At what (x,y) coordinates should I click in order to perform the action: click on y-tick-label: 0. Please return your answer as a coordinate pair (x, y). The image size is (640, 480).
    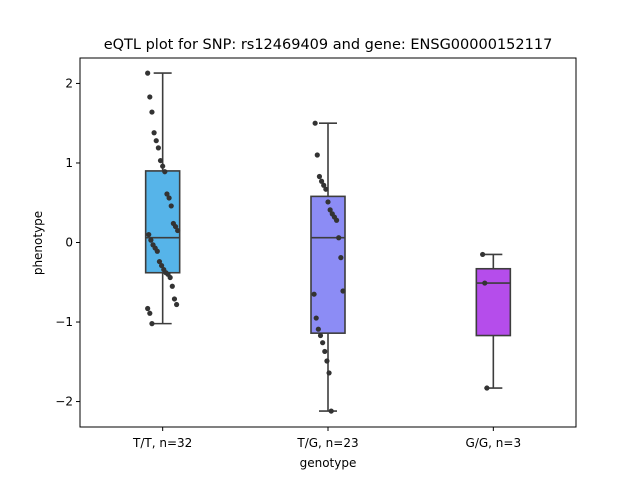
    Looking at the image, I should click on (69, 243).